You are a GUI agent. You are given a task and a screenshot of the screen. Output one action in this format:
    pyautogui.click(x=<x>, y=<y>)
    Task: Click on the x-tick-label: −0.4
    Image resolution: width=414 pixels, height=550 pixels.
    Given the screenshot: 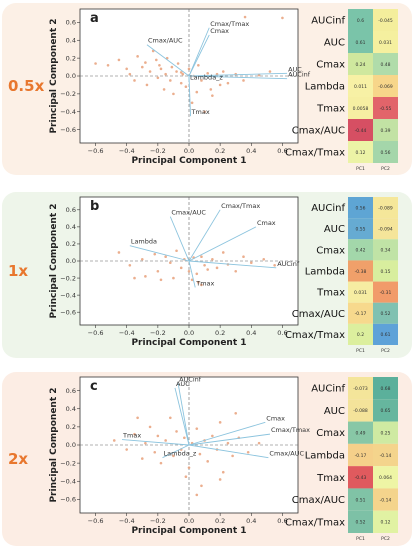 What is the action you would take?
    pyautogui.click(x=127, y=333)
    